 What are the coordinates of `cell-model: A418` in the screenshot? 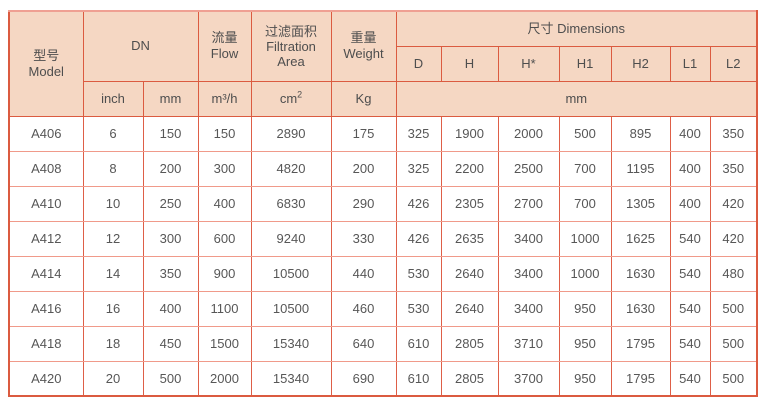 It's located at (46, 343).